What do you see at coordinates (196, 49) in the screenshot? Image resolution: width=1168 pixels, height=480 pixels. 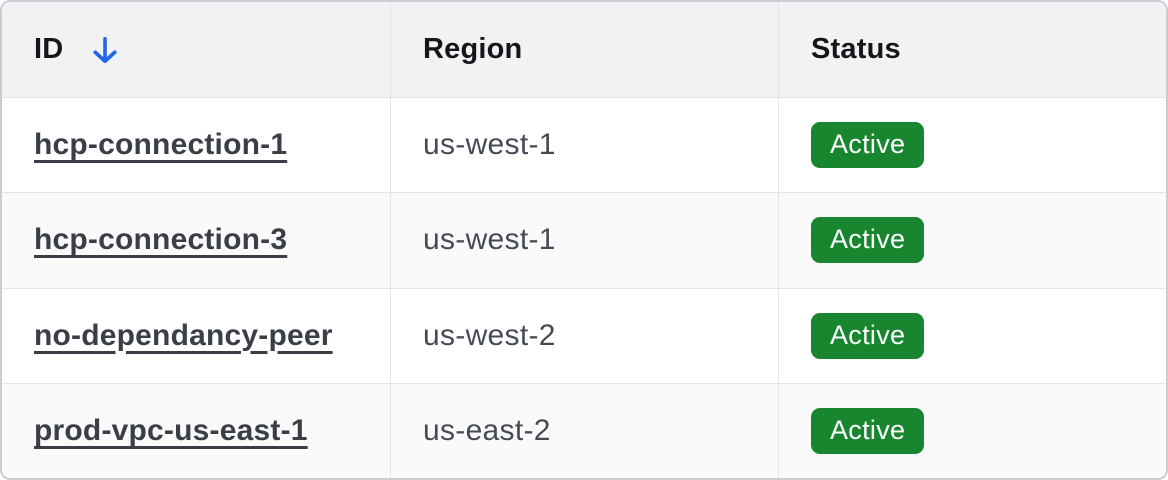 I see `column-header-id: ID` at bounding box center [196, 49].